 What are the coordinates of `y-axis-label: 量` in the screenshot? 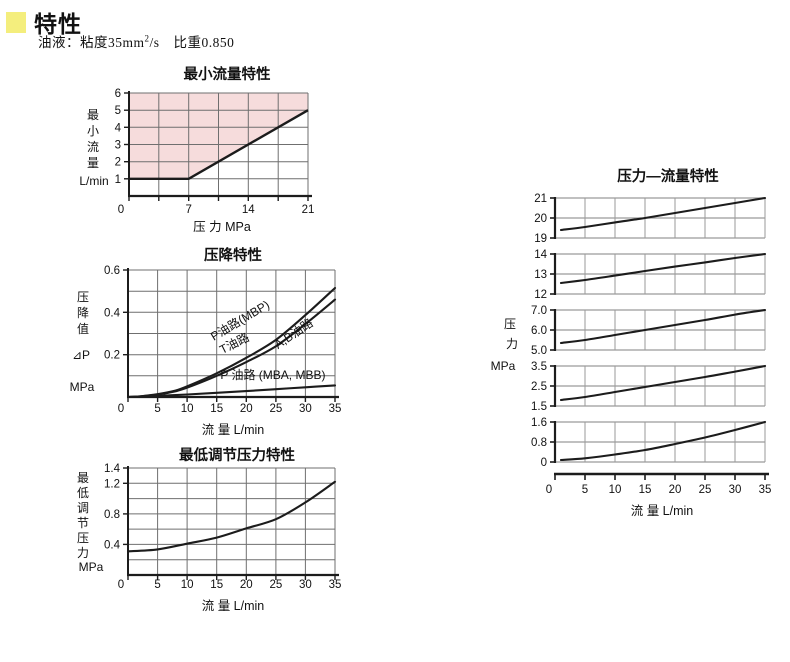 It's located at (93, 163).